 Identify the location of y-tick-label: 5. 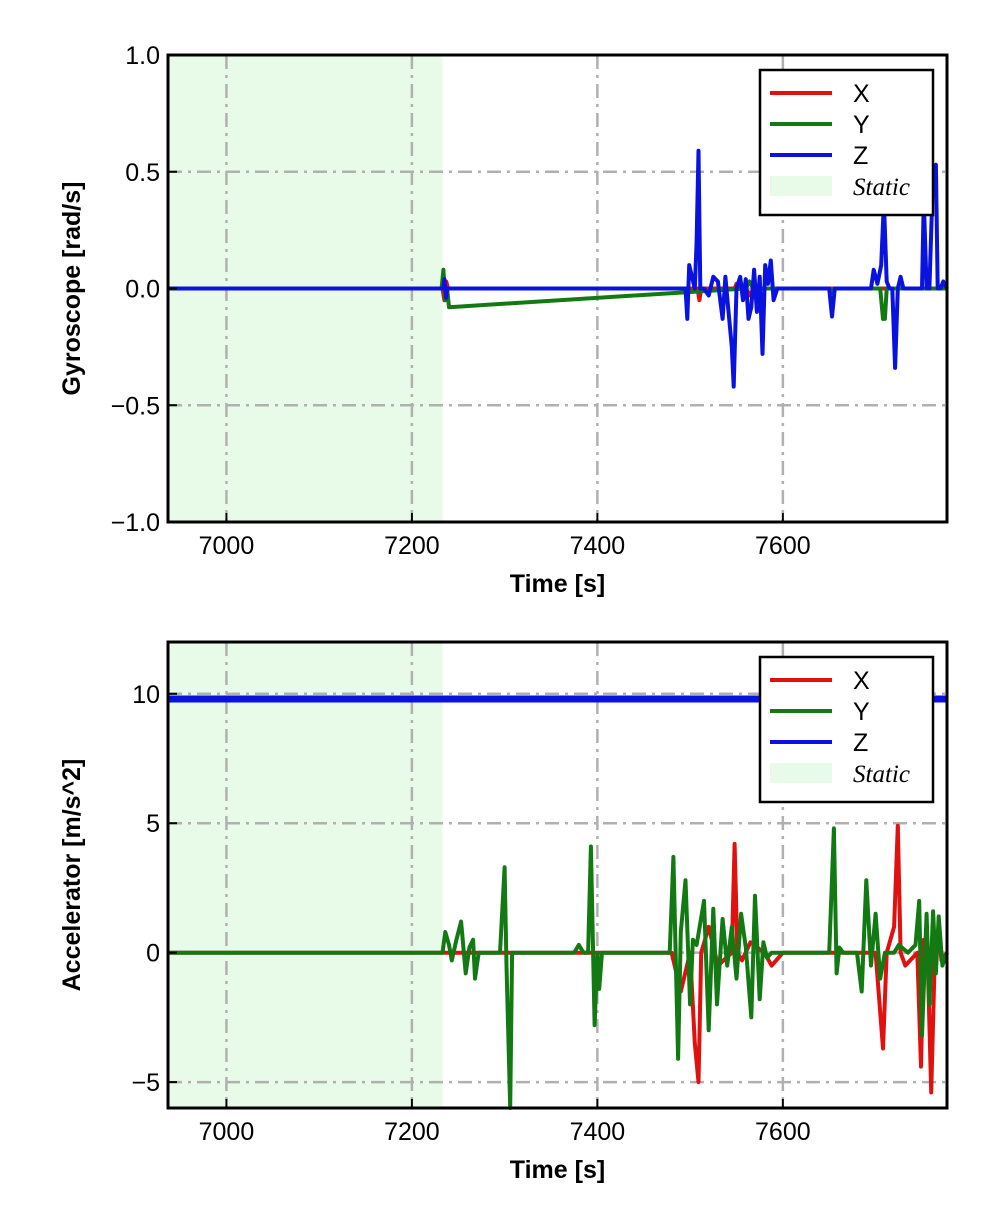
(153, 824).